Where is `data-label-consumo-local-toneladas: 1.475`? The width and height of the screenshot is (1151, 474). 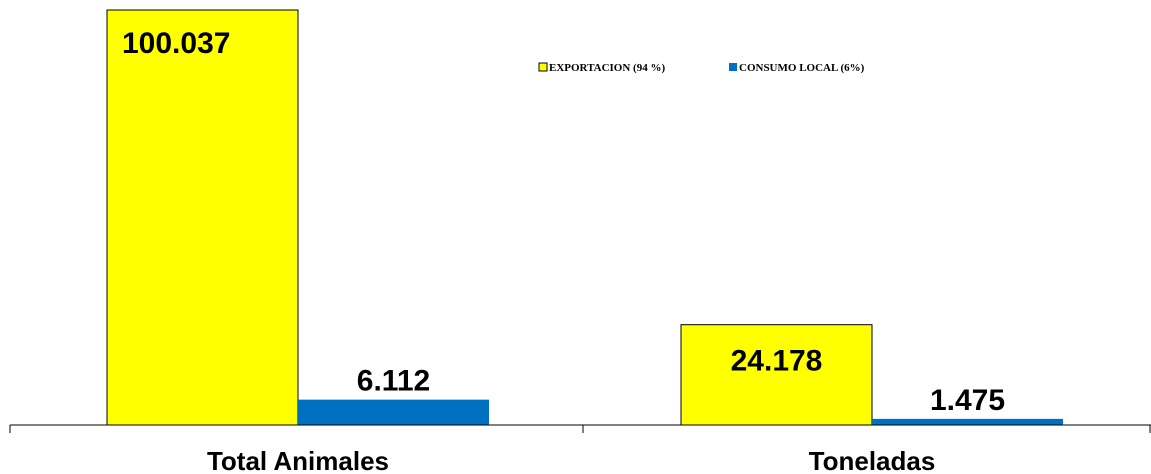 data-label-consumo-local-toneladas: 1.475 is located at coordinates (967, 400).